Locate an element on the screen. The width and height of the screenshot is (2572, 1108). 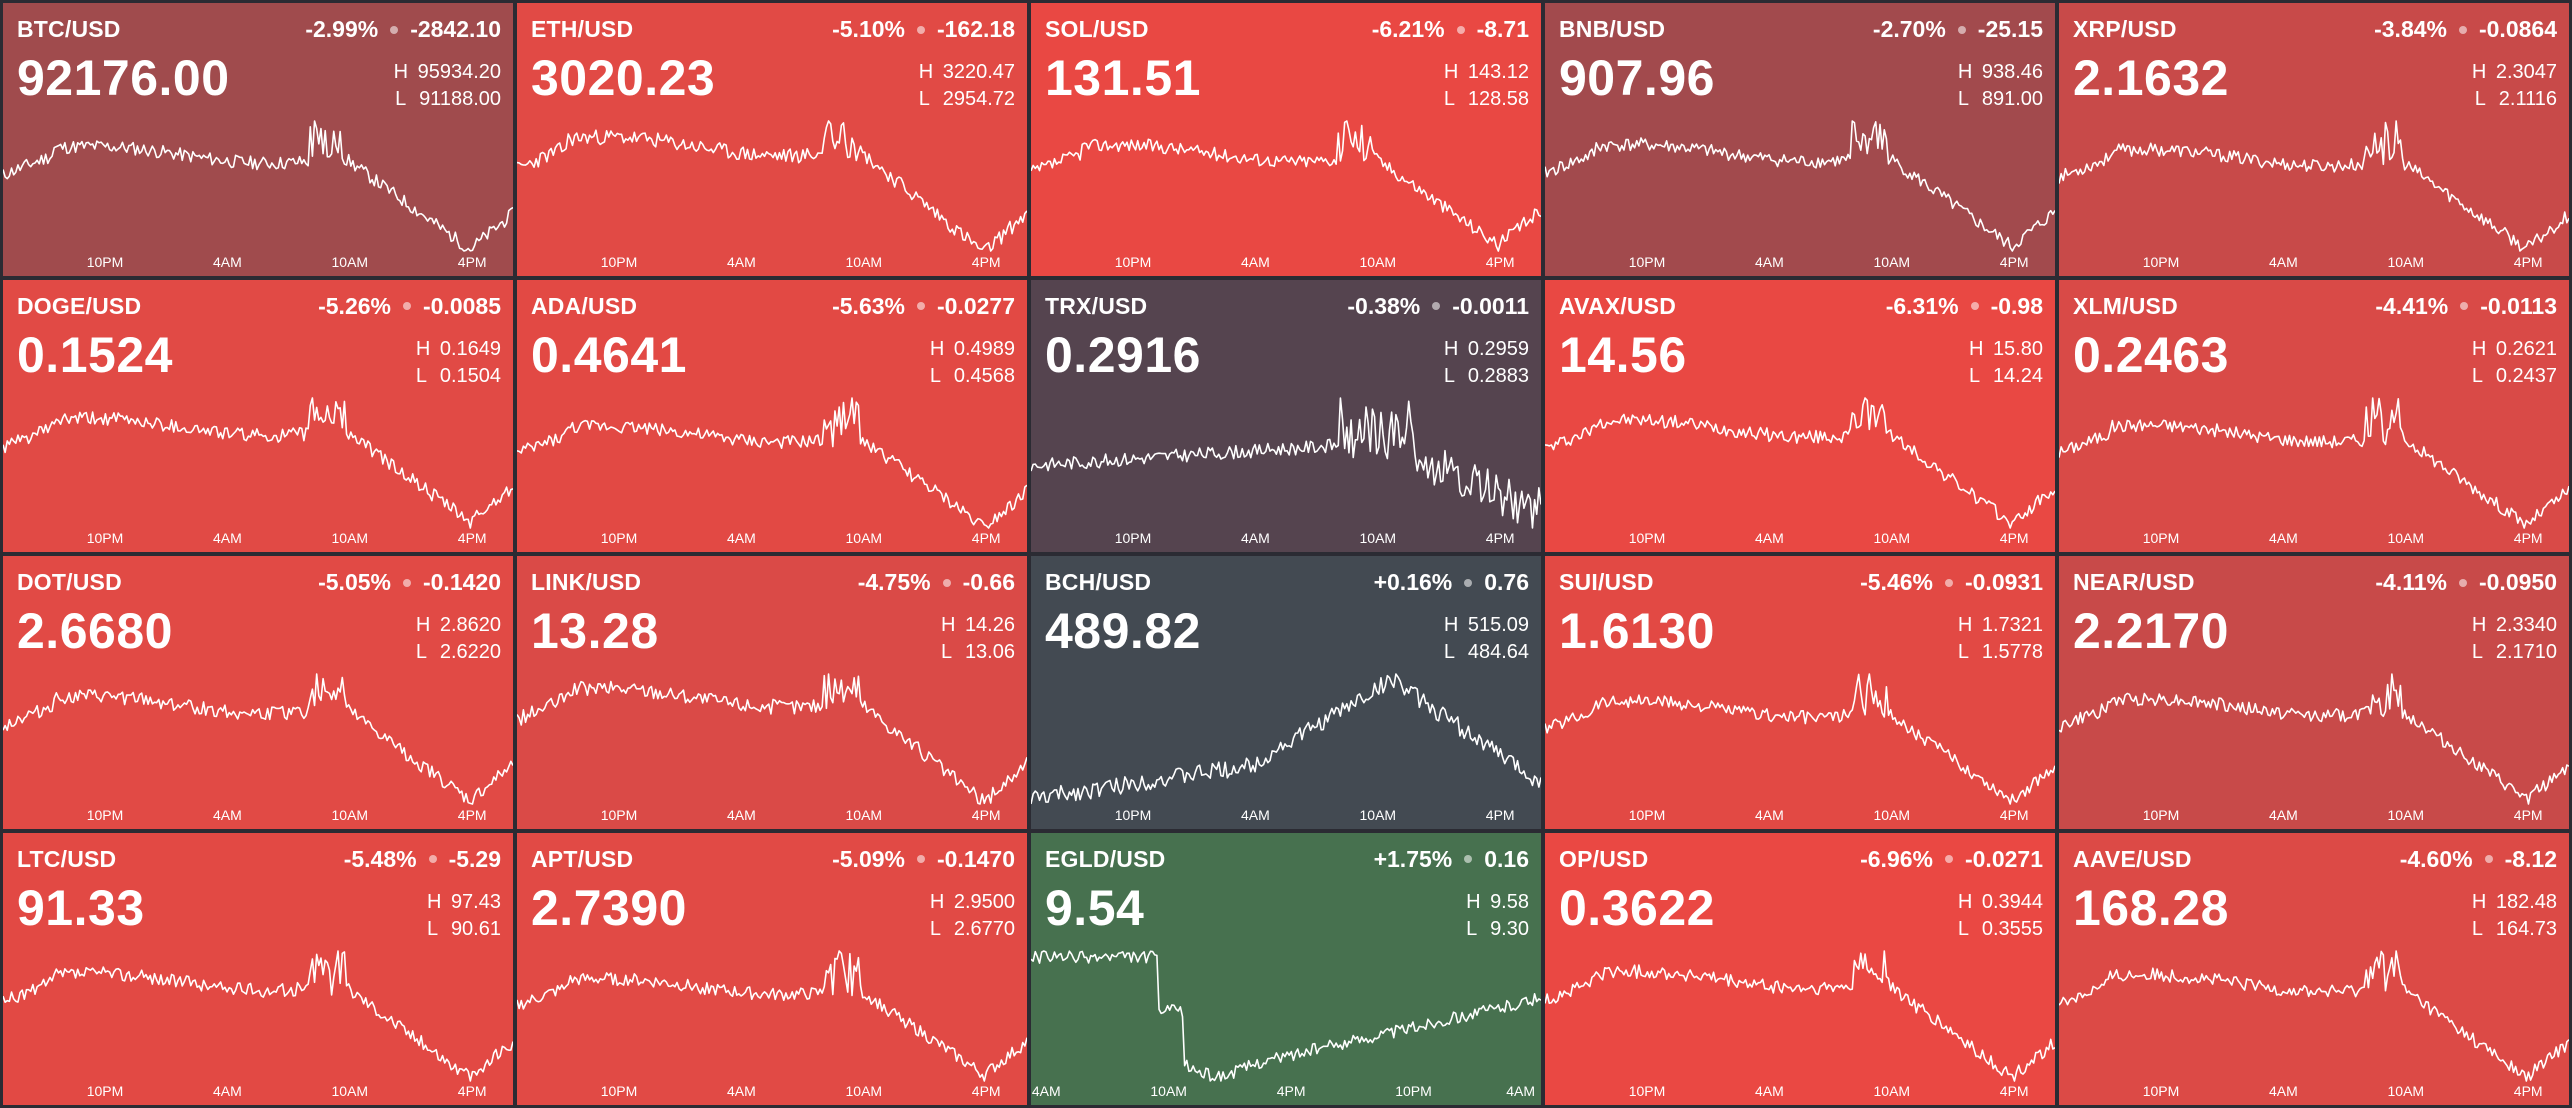
high-low-box: H 0.2621 L 0.2437 is located at coordinates (2514, 363).